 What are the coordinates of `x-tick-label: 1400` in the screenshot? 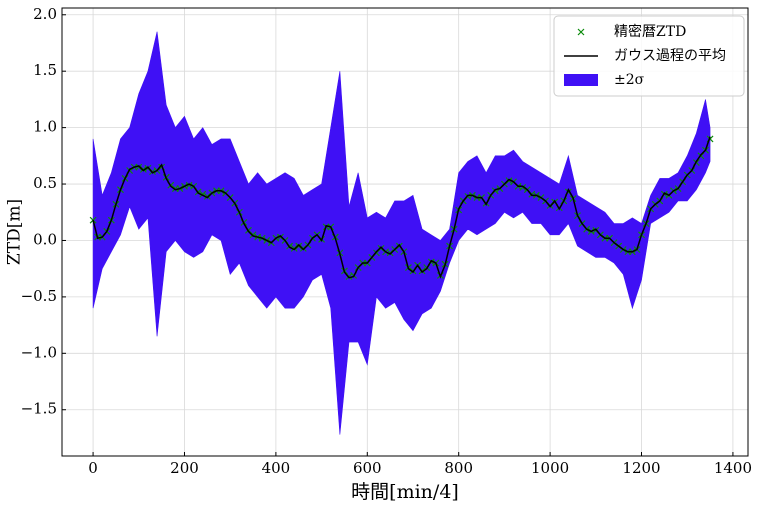 It's located at (733, 468).